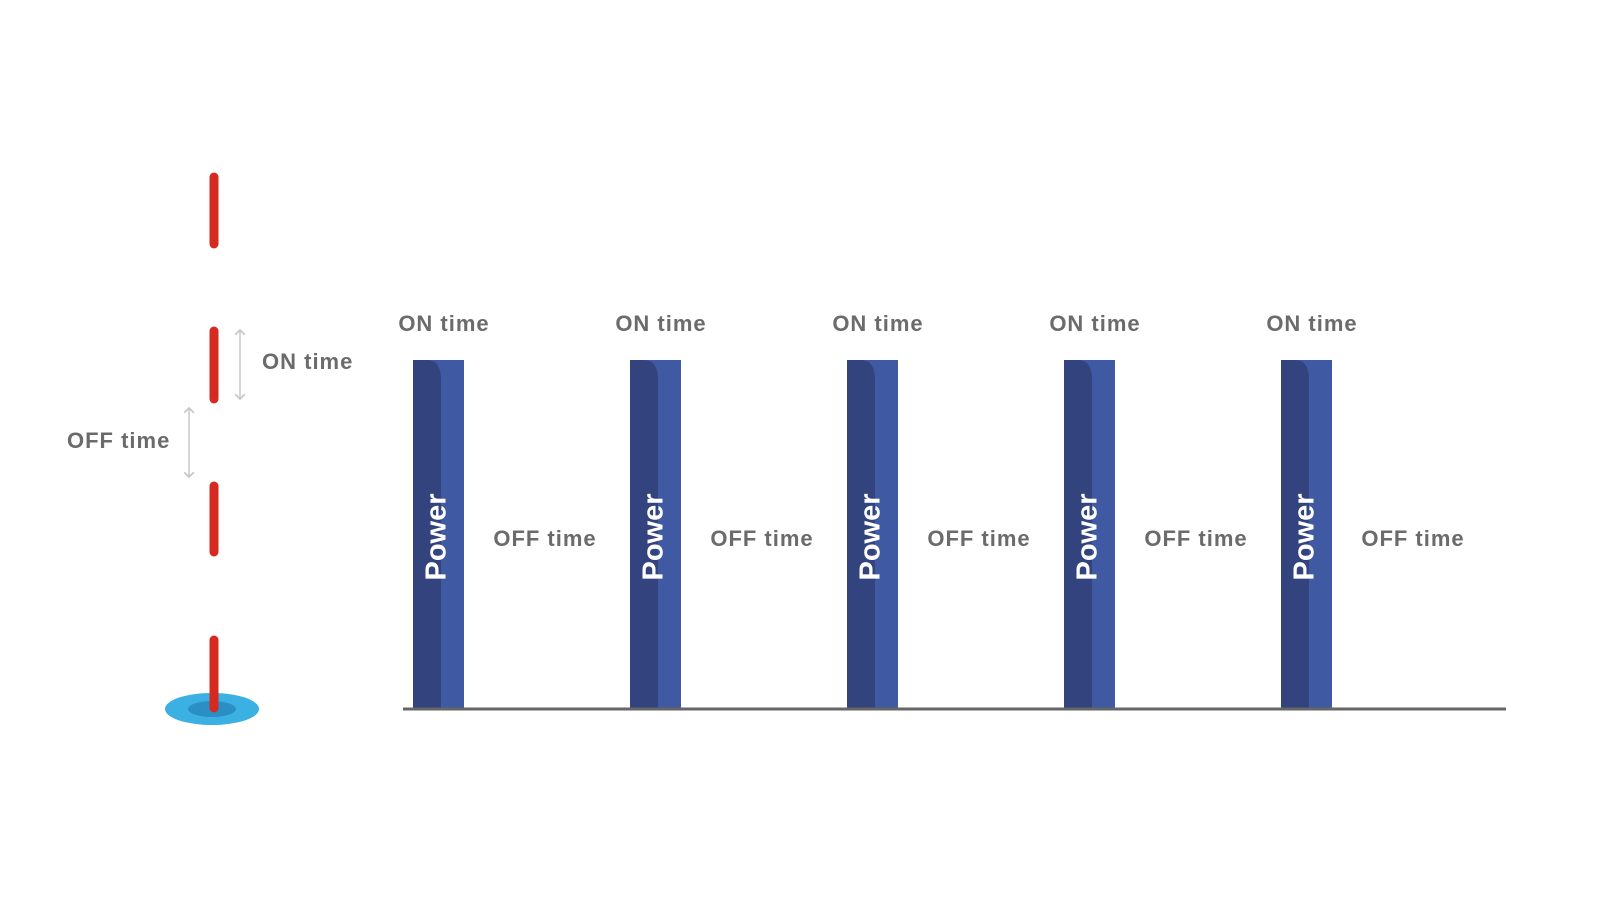  I want to click on left-on-label: ON time, so click(307, 361).